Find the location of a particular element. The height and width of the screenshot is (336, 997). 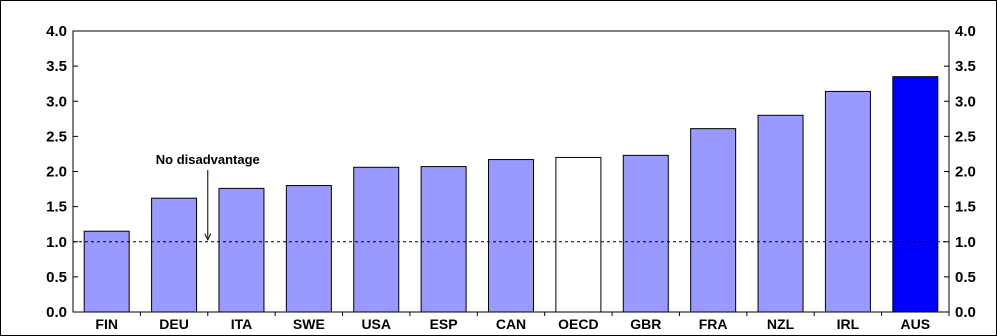

right-tick-label: 3.0 is located at coordinates (965, 101).